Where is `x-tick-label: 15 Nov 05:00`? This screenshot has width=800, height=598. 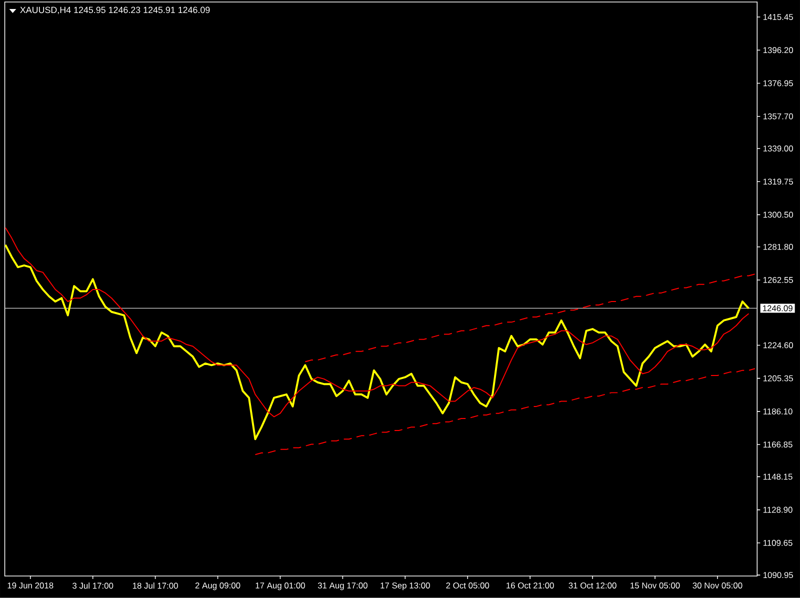 x-tick-label: 15 Nov 05:00 is located at coordinates (655, 585).